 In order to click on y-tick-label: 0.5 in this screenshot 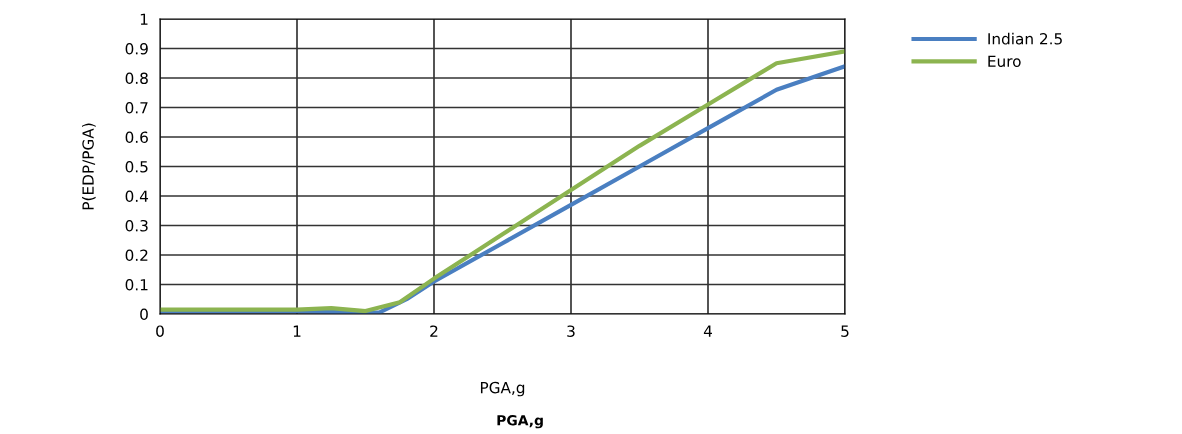, I will do `click(136, 166)`.